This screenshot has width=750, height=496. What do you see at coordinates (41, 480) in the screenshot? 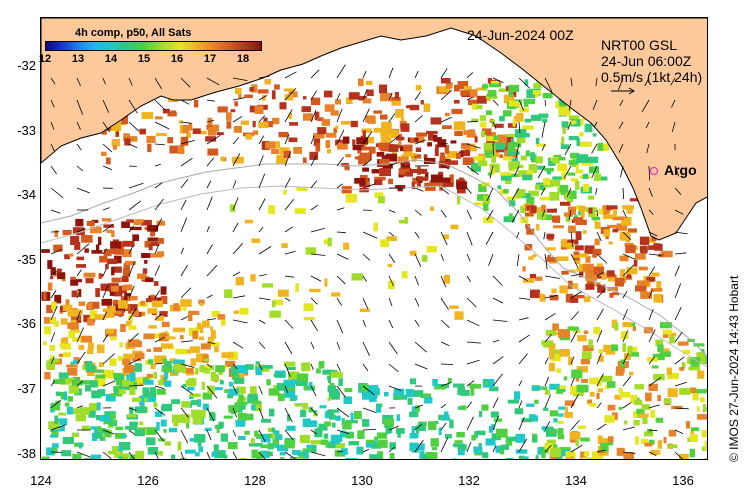
I see `longitude-label: 124` at bounding box center [41, 480].